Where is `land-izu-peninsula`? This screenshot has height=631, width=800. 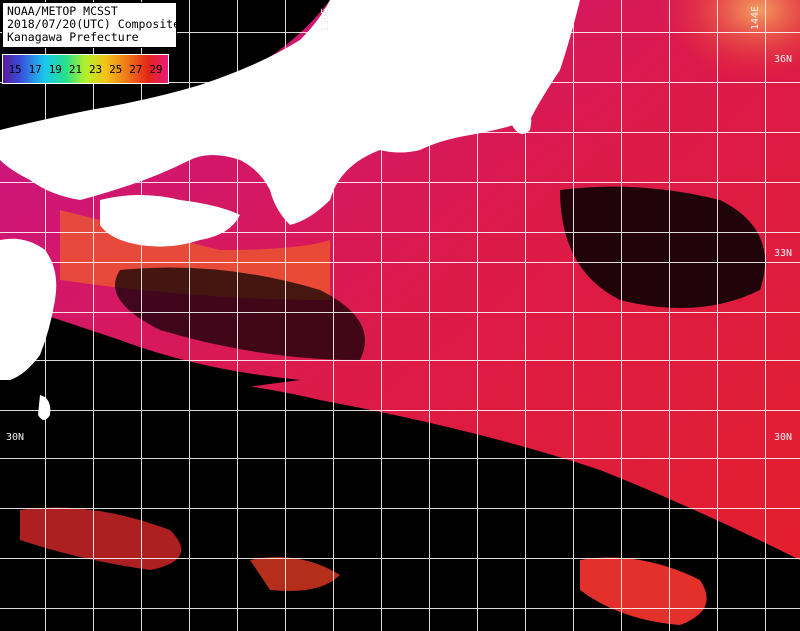 land-izu-peninsula is located at coordinates (522, 117).